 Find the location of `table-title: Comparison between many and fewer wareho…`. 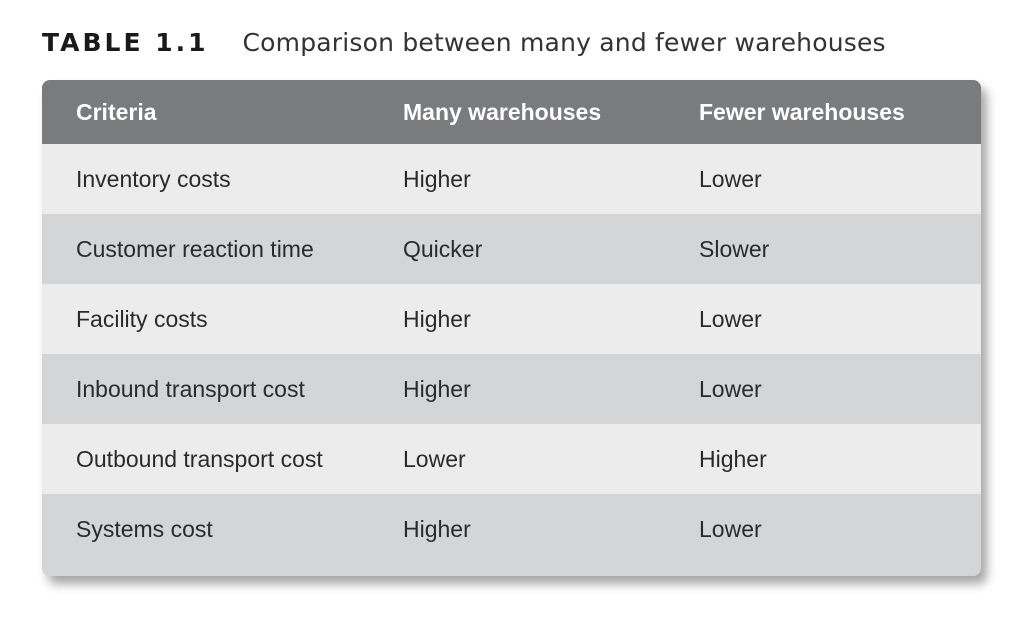

table-title: Comparison between many and fewer wareho… is located at coordinates (564, 42).